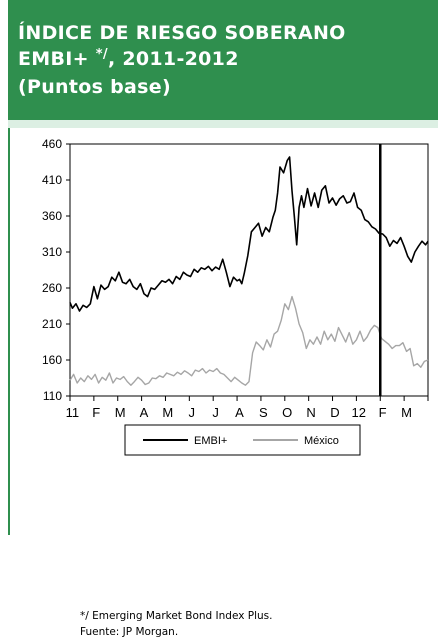 The width and height of the screenshot is (440, 640). I want to click on x-tick-label: N, so click(310, 412).